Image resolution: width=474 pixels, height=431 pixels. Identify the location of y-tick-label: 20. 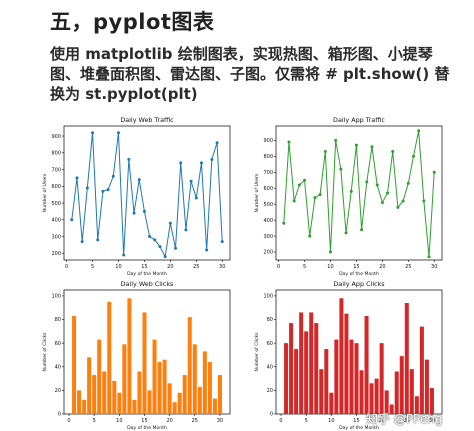
(270, 391).